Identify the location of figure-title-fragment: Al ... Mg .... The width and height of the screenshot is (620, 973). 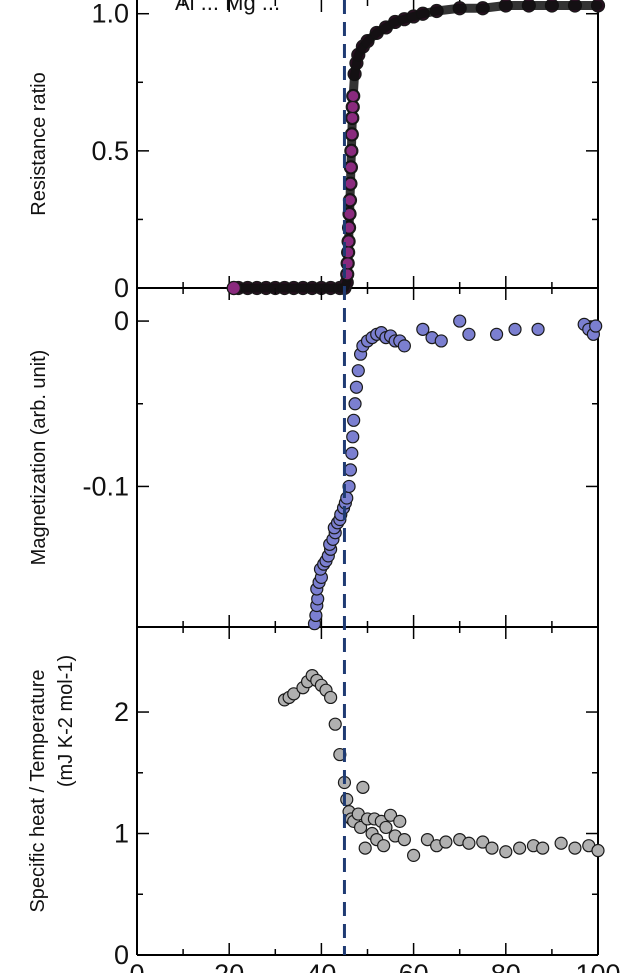
(227, 7).